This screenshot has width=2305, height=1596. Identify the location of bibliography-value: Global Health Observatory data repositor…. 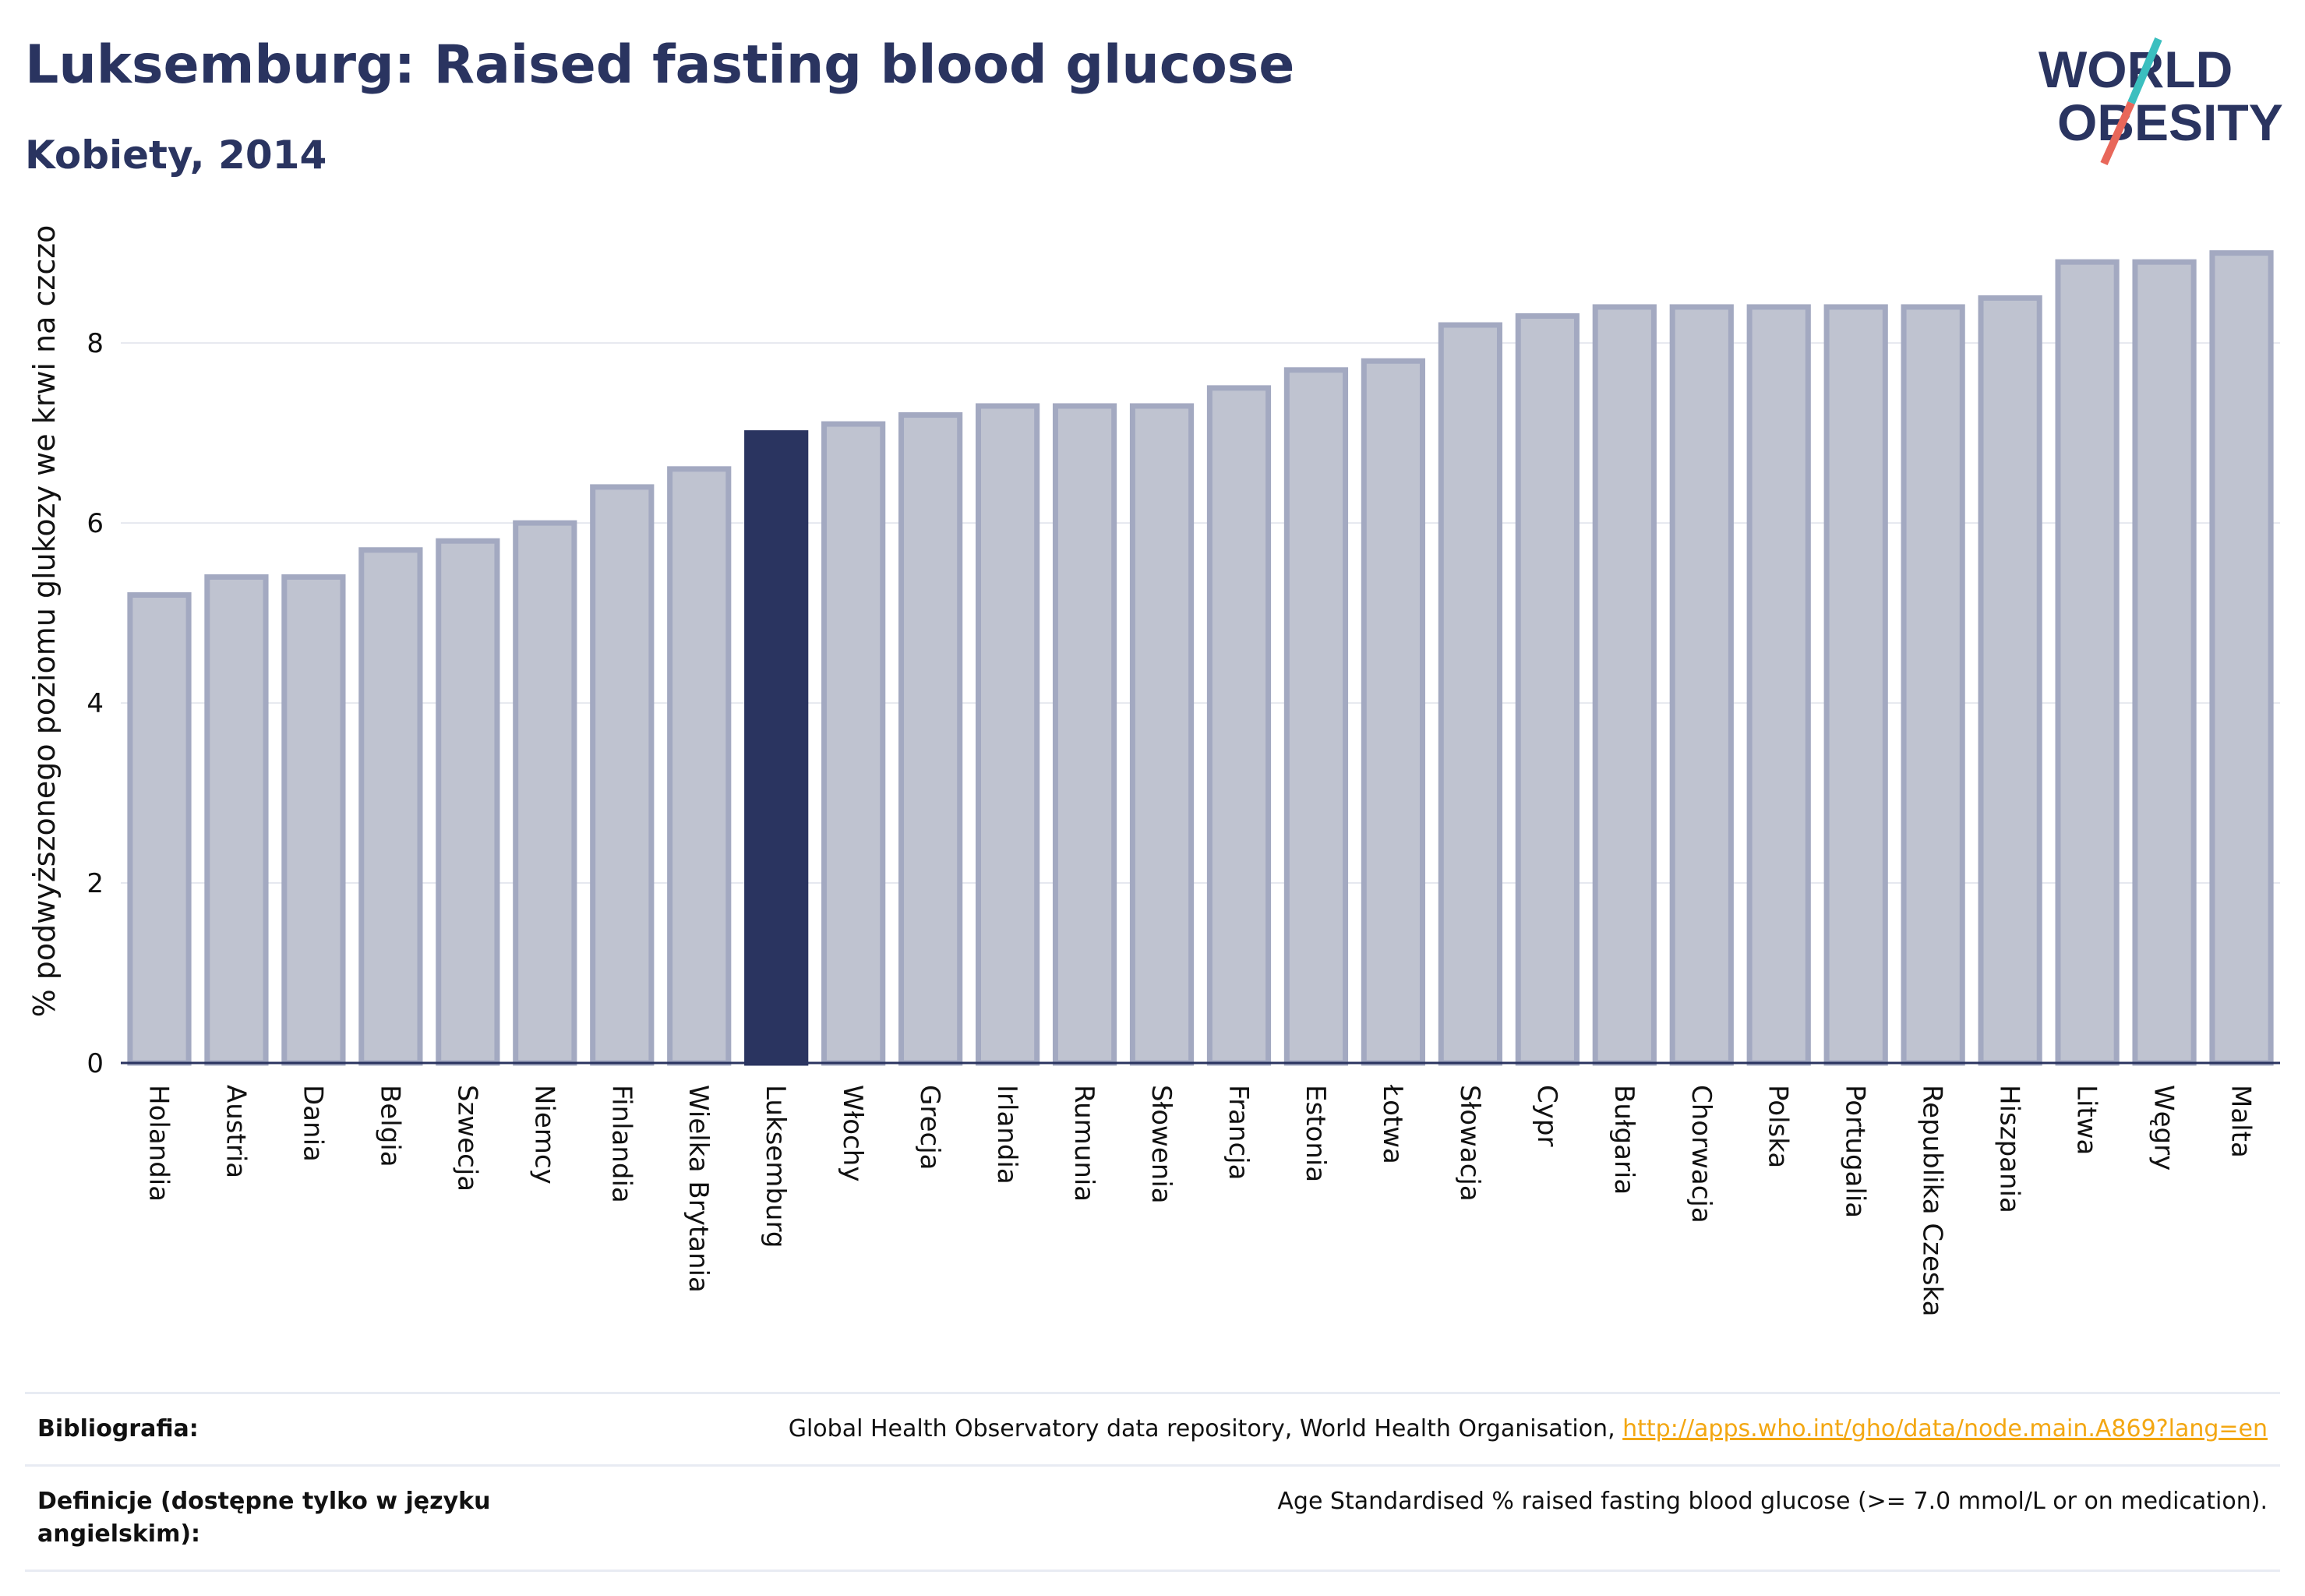
(1528, 1429).